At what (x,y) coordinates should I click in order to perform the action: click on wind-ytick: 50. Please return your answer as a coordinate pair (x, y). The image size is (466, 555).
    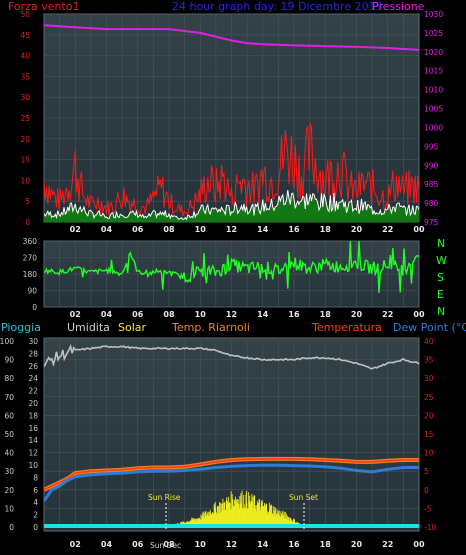
    Looking at the image, I should click on (25, 14).